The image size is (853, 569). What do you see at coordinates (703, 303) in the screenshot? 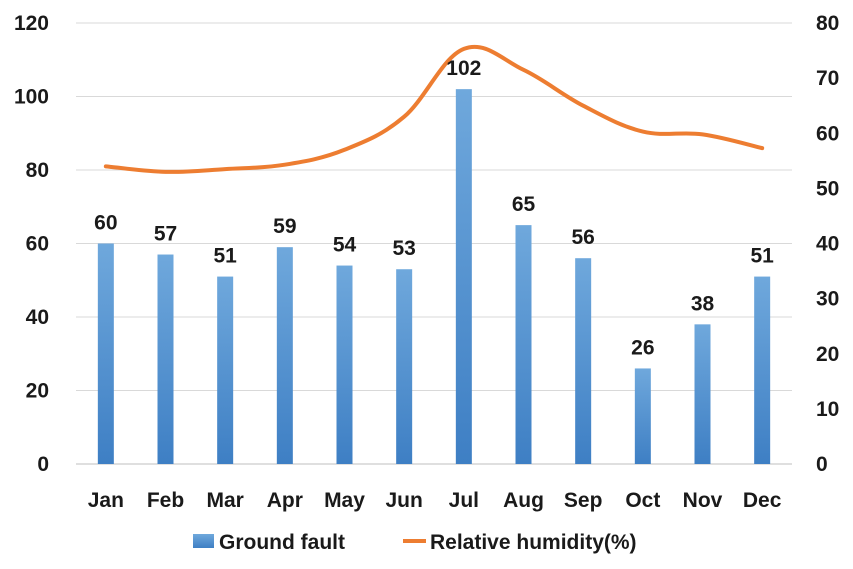
I see `bar-data-label: 38` at bounding box center [703, 303].